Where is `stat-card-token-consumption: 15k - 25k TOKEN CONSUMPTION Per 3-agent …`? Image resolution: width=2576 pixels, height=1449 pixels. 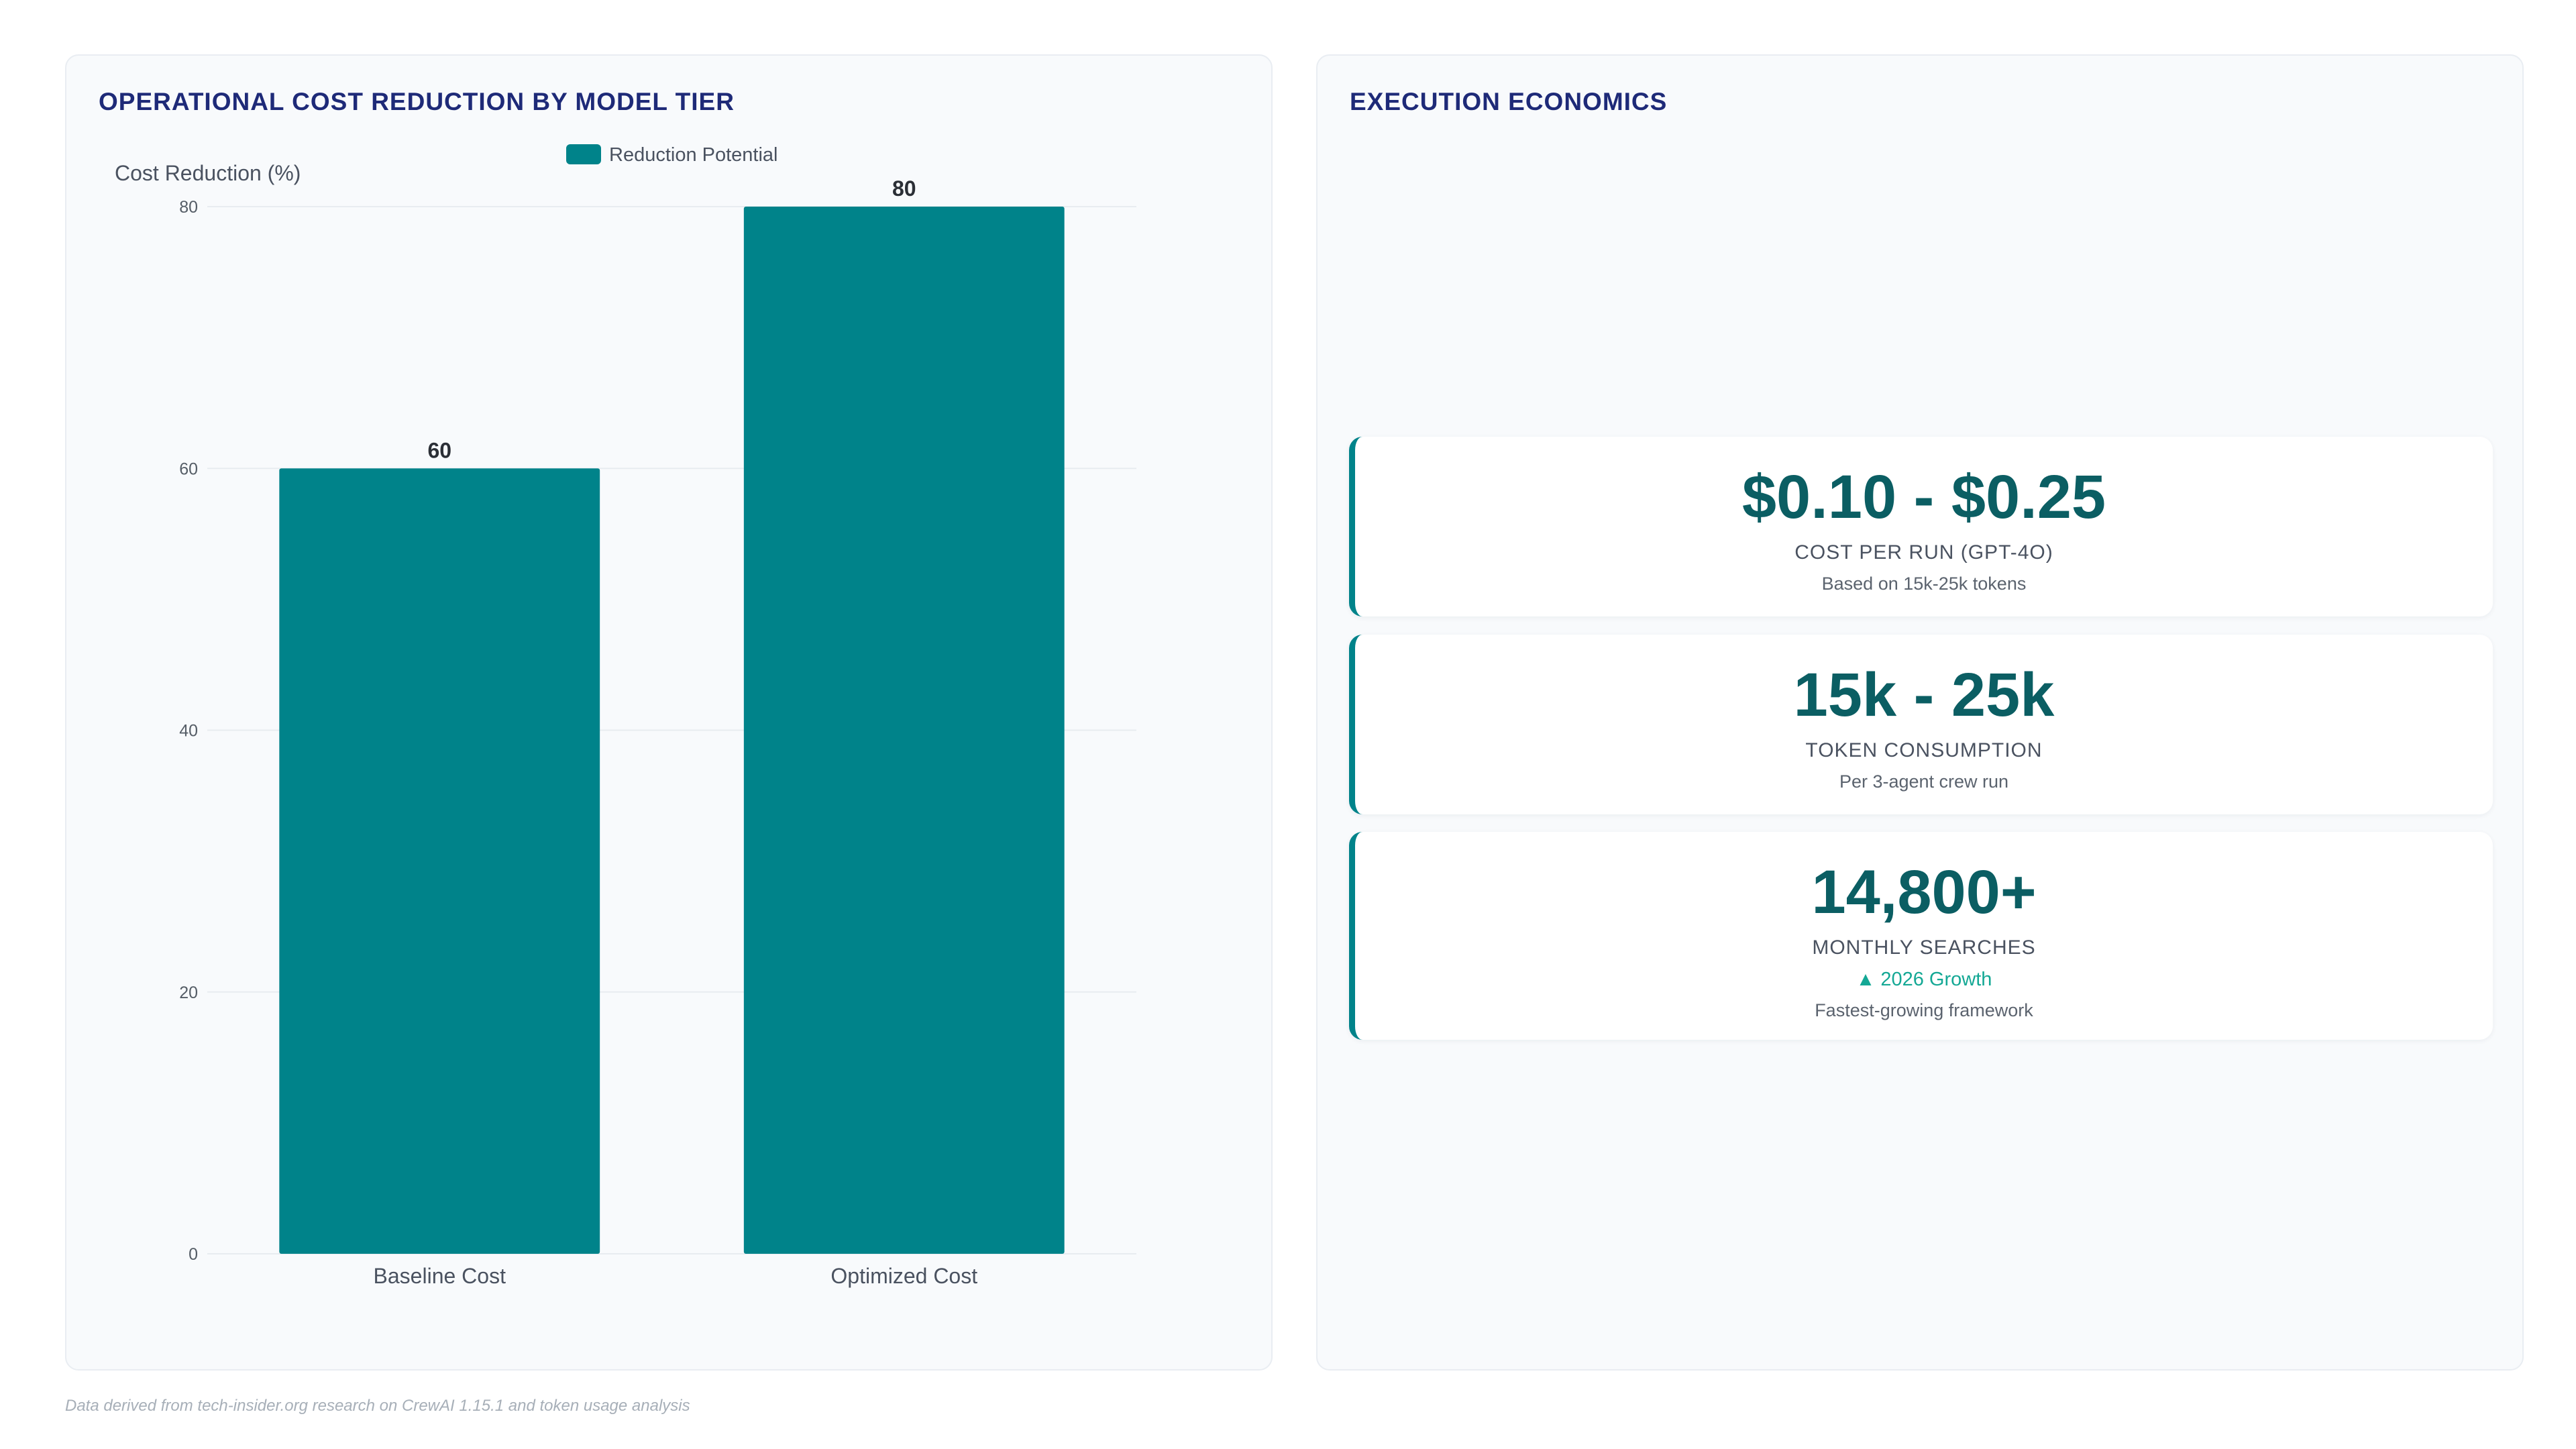
stat-card-token-consumption: 15k - 25k TOKEN CONSUMPTION Per 3-agent … is located at coordinates (1921, 724).